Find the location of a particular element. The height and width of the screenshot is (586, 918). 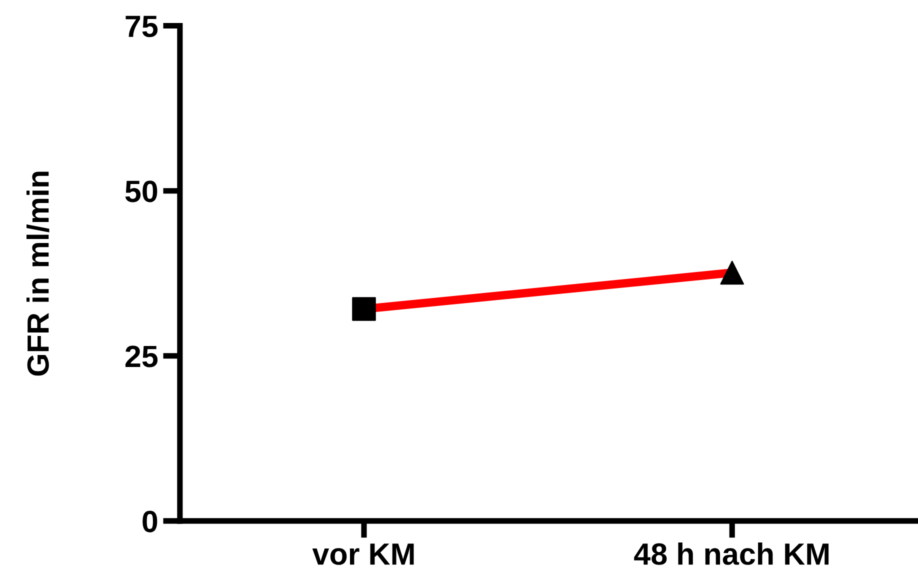

x-tick-label: vor KM is located at coordinates (363, 554).